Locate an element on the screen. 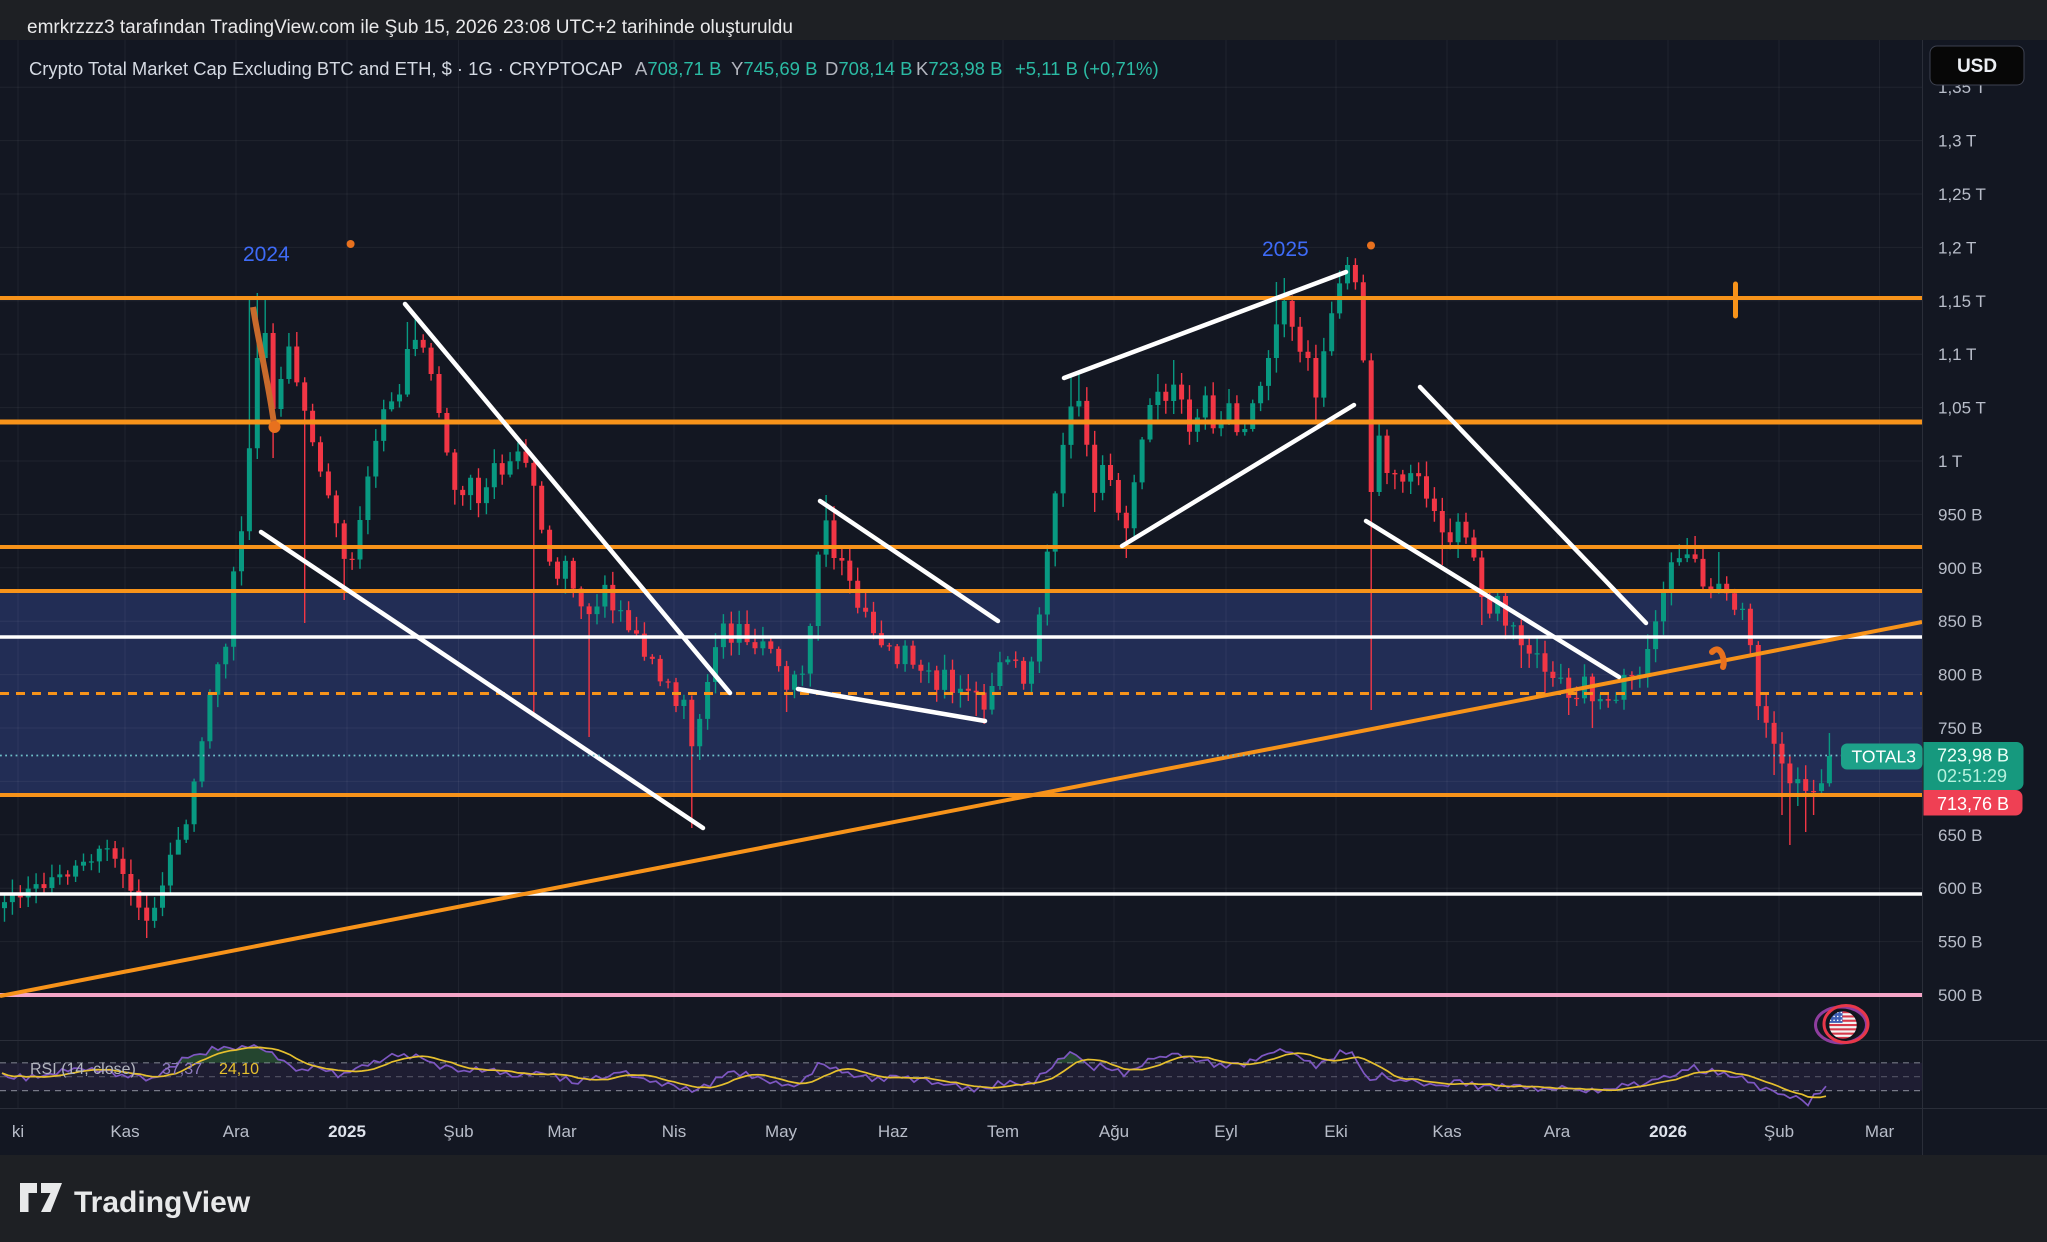  svg-text: 950 B is located at coordinates (1960, 514).